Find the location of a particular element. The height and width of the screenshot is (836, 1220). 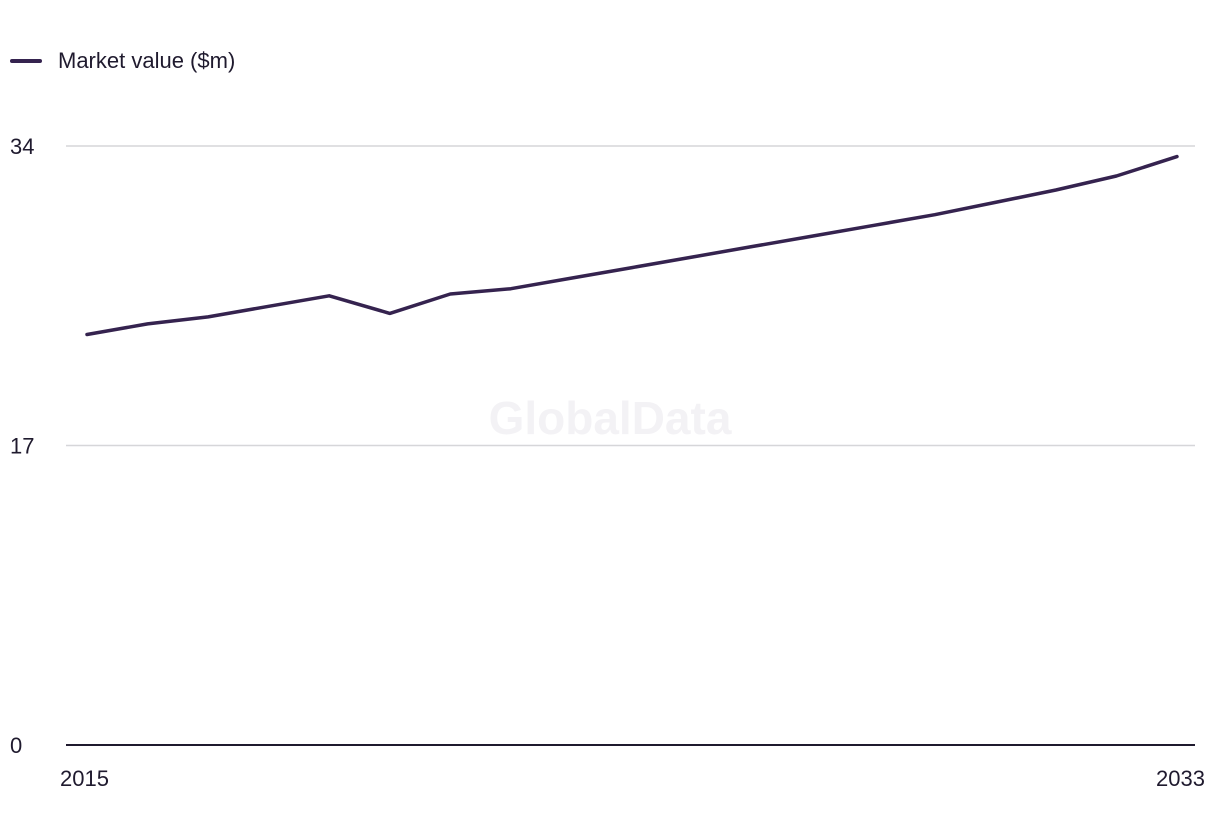

y-axis-ticks: 0 17 34 is located at coordinates (22, 446).